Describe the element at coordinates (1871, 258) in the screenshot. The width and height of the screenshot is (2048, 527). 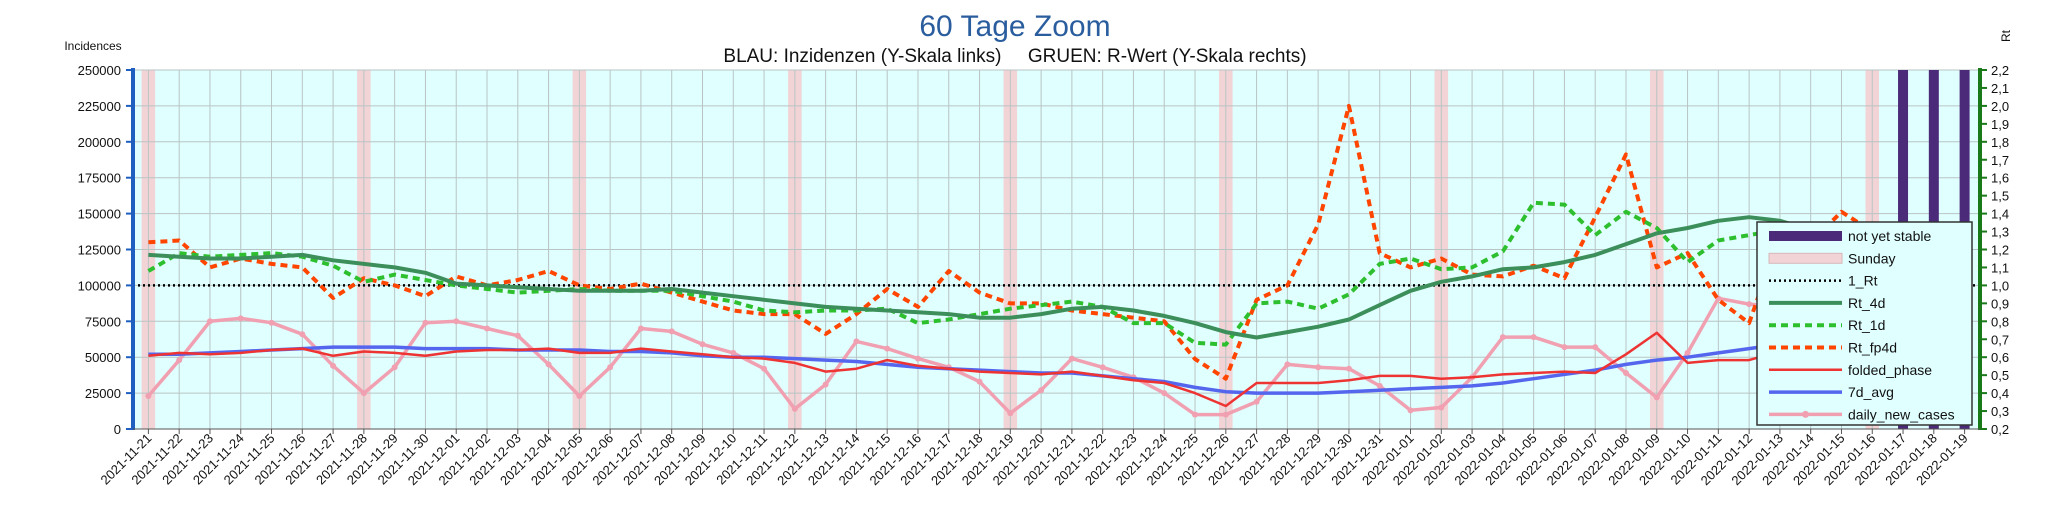
I see `legend-label: Sunday` at that location.